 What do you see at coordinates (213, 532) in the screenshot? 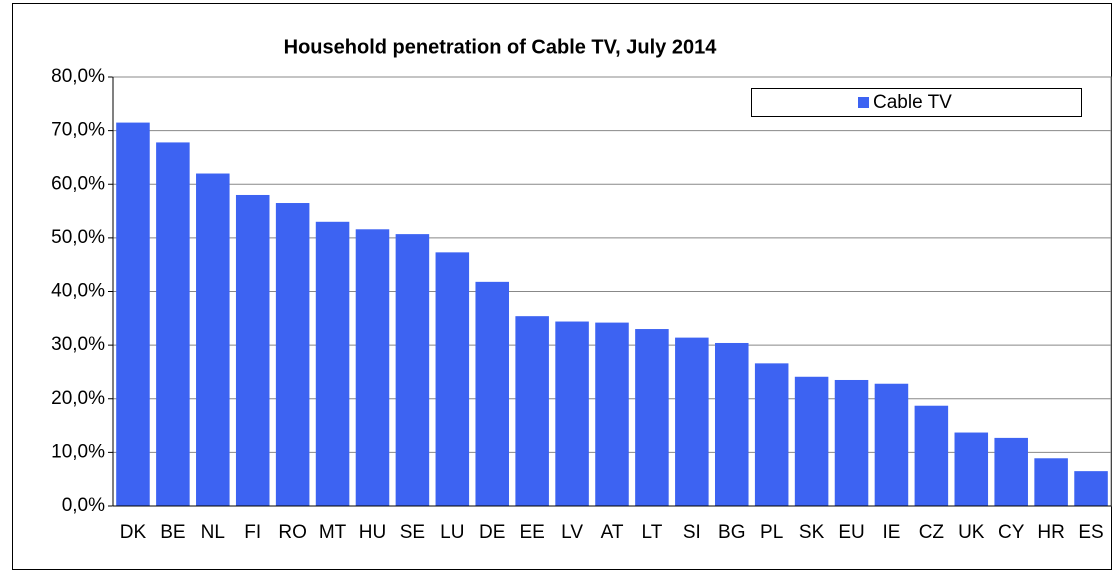
I see `x-tick-label: NL` at bounding box center [213, 532].